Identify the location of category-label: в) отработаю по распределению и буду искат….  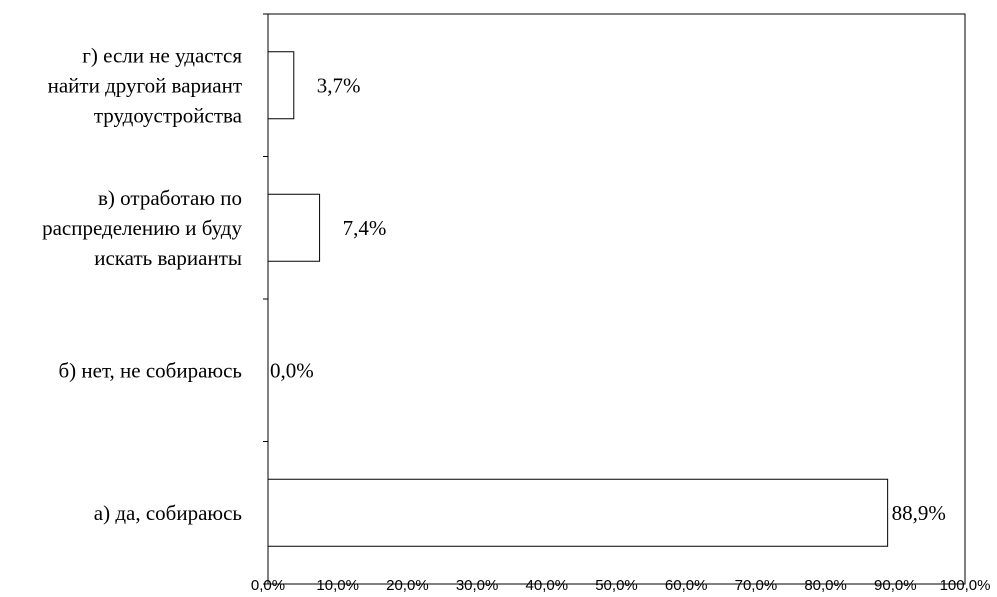
(142, 228).